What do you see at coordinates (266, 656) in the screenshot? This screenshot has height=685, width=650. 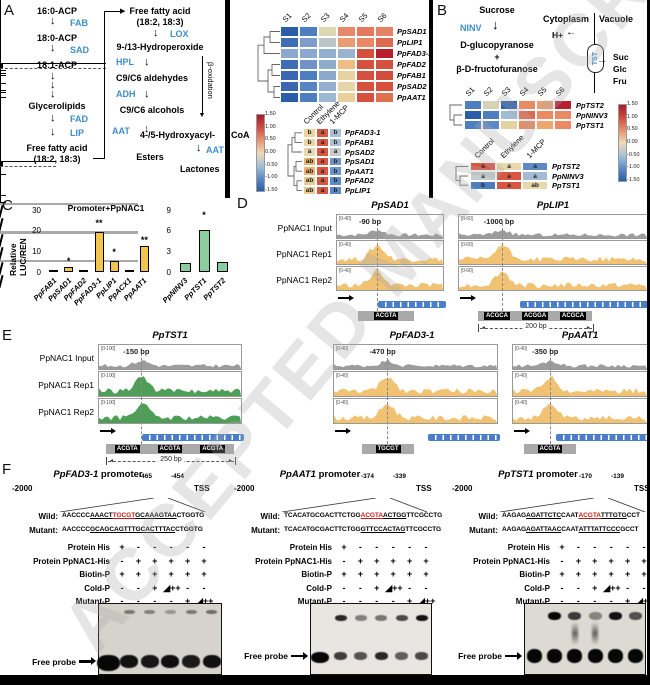 I see `free-probe-label: Free probe` at bounding box center [266, 656].